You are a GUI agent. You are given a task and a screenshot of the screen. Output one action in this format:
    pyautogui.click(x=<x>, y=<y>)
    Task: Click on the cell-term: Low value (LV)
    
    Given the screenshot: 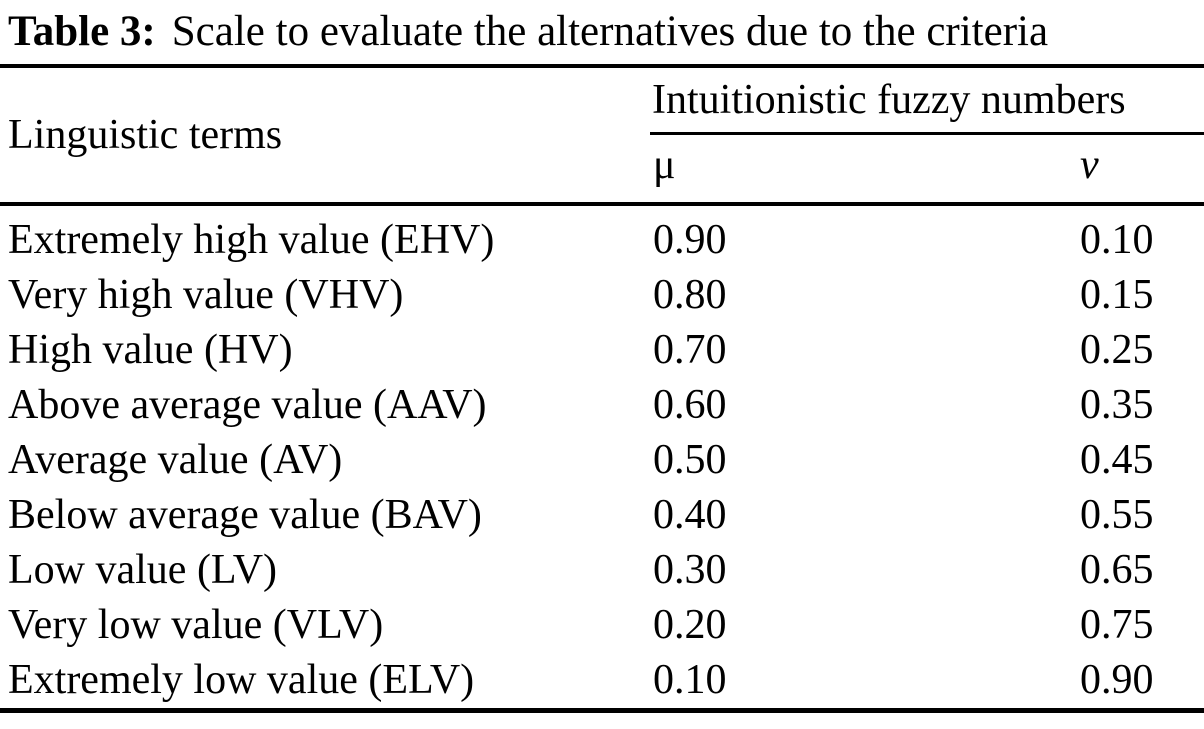 What is the action you would take?
    pyautogui.click(x=143, y=570)
    